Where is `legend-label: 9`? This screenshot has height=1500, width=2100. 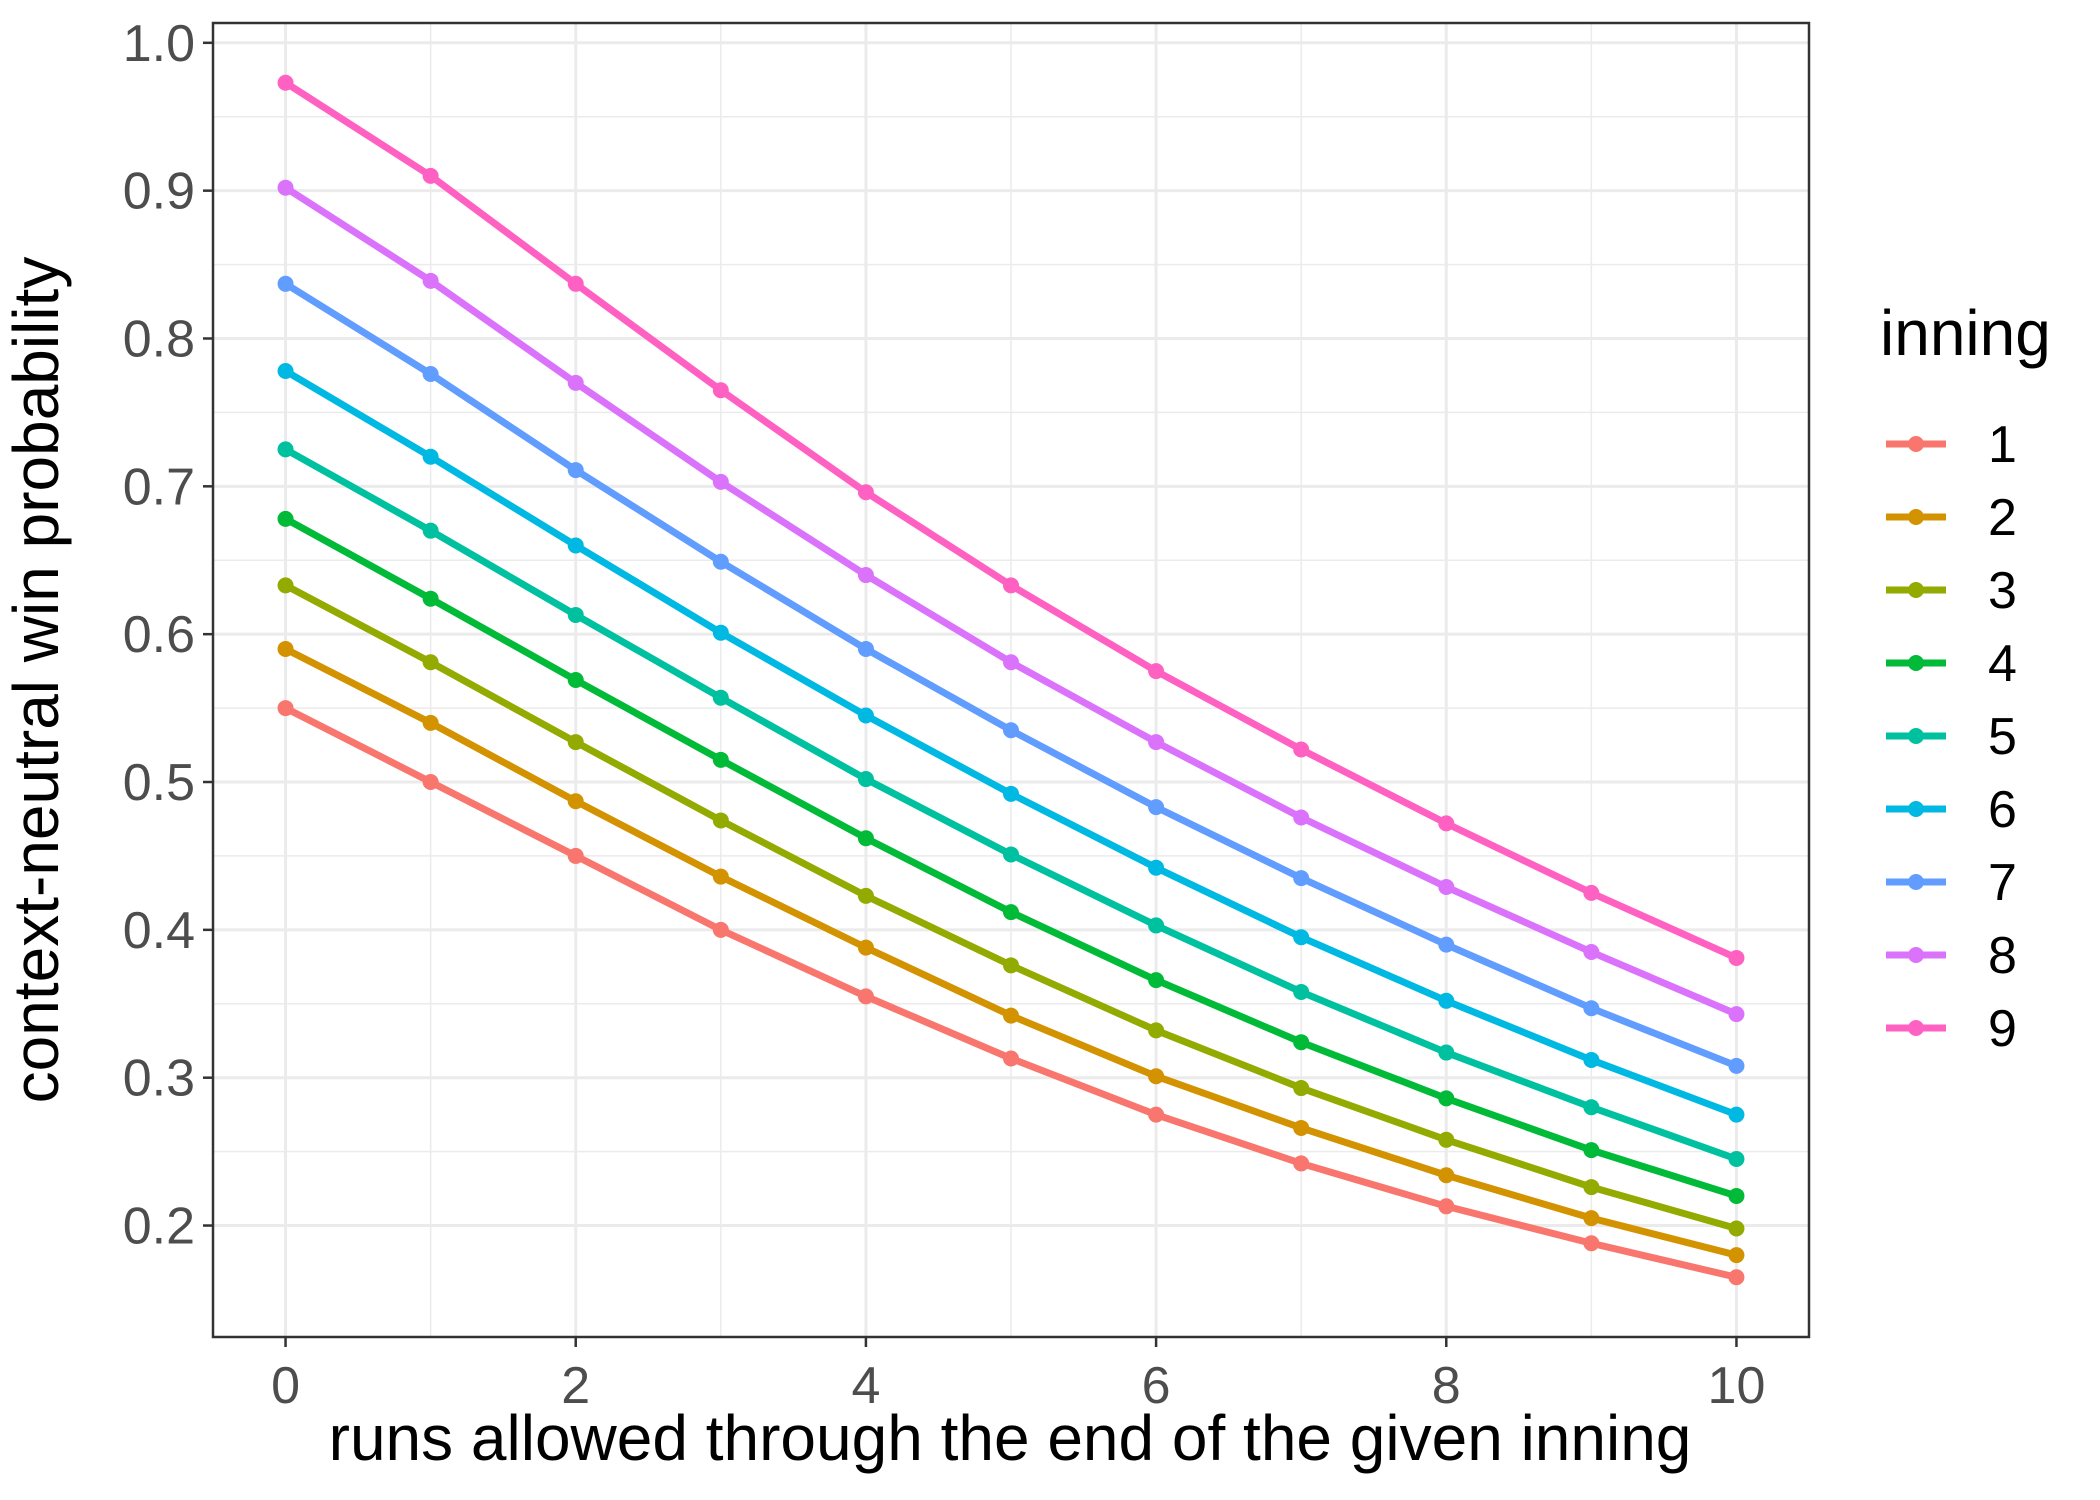 legend-label: 9 is located at coordinates (2002, 1029).